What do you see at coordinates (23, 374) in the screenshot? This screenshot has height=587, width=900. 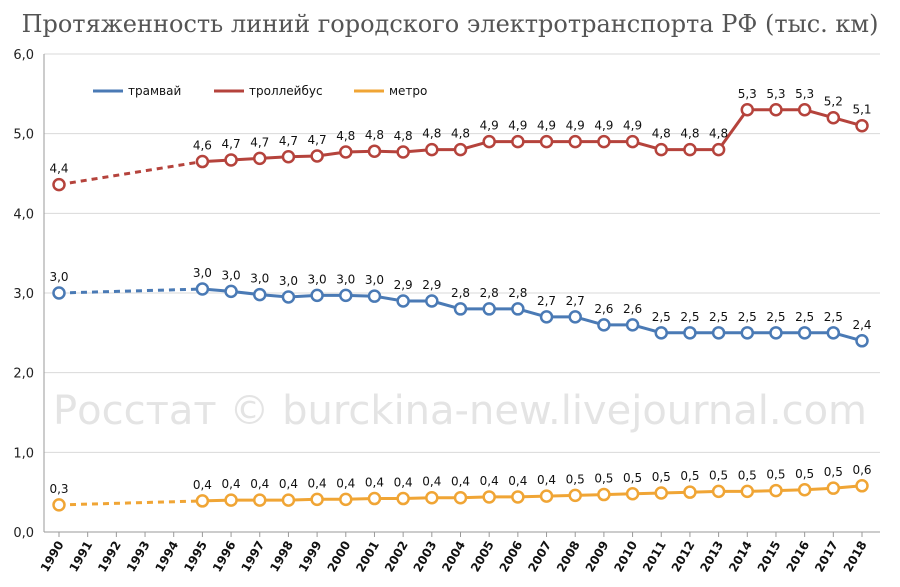 I see `y-tick-label: 2,0` at bounding box center [23, 374].